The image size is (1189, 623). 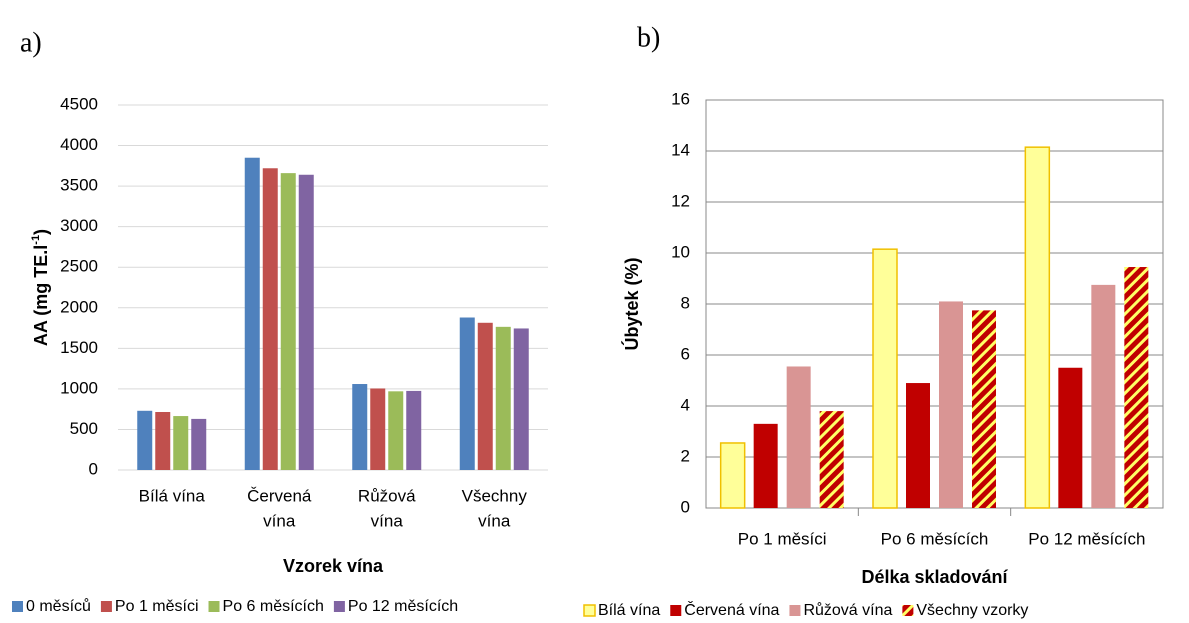 I want to click on y-tick-label: 1000, so click(x=79, y=387).